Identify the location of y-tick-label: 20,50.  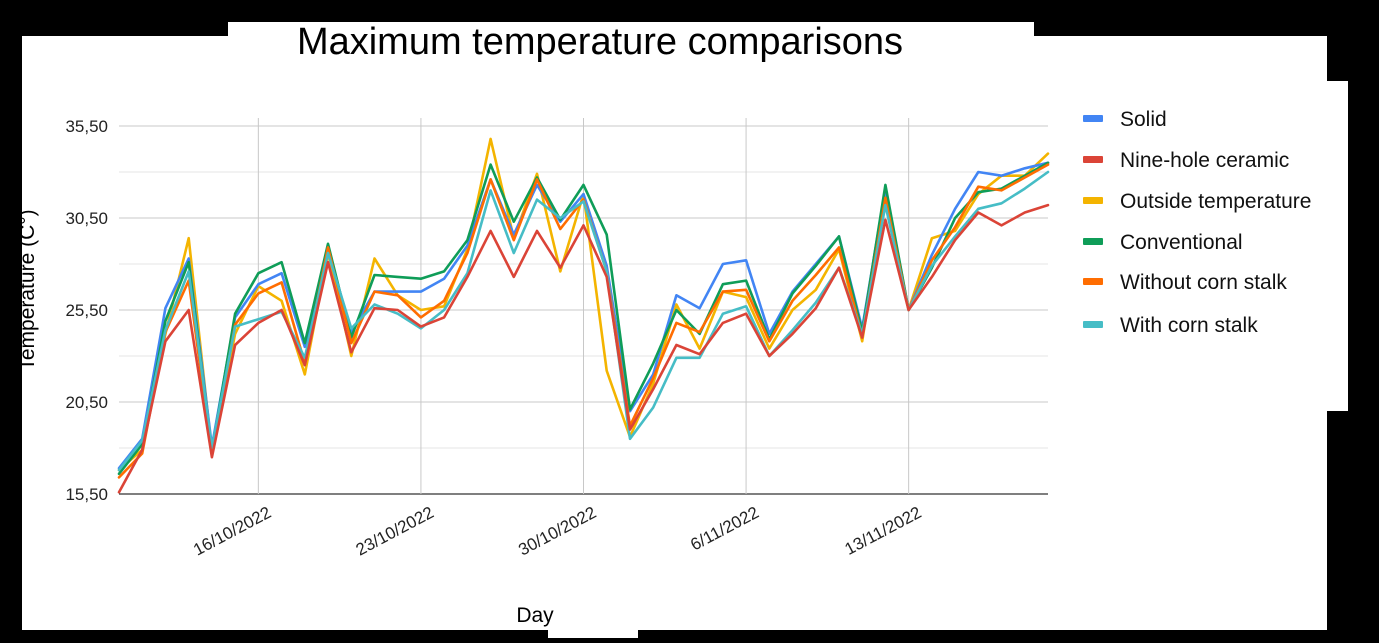
(86, 402).